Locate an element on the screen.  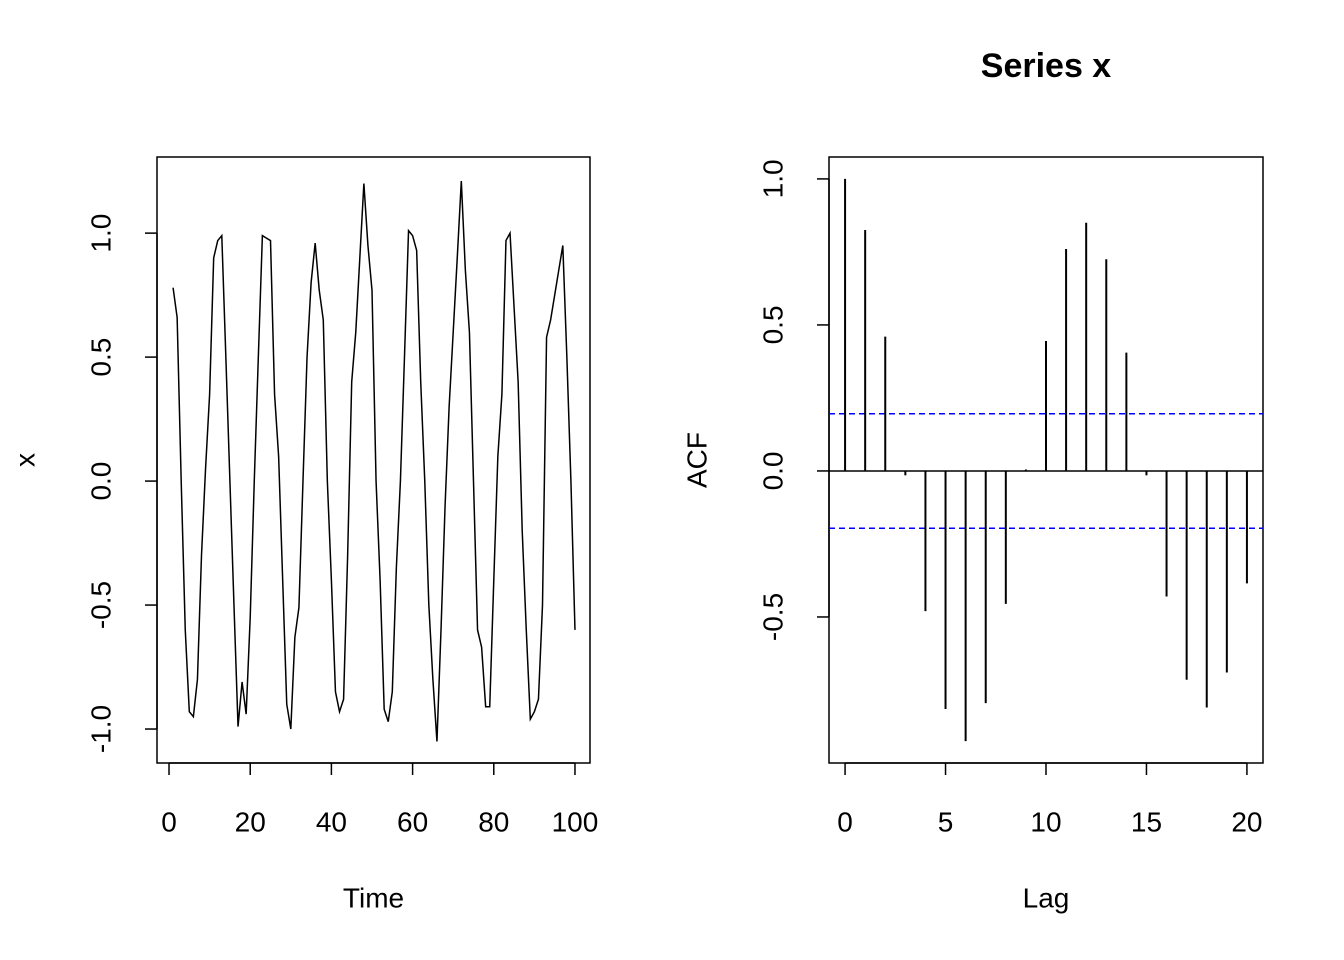
x-tick-label: 100 is located at coordinates (575, 821).